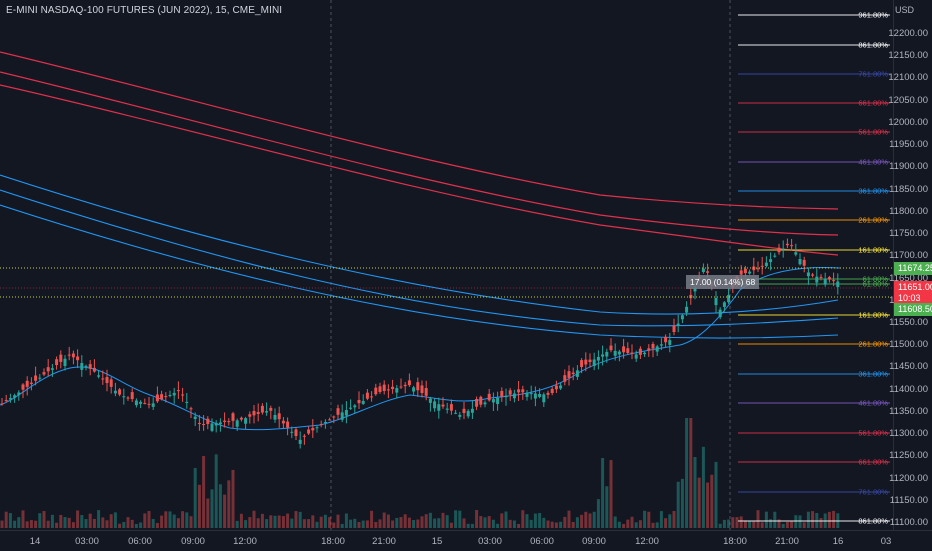  Describe the element at coordinates (873, 433) in the screenshot. I see `fib-level-label: 561.80%` at that location.